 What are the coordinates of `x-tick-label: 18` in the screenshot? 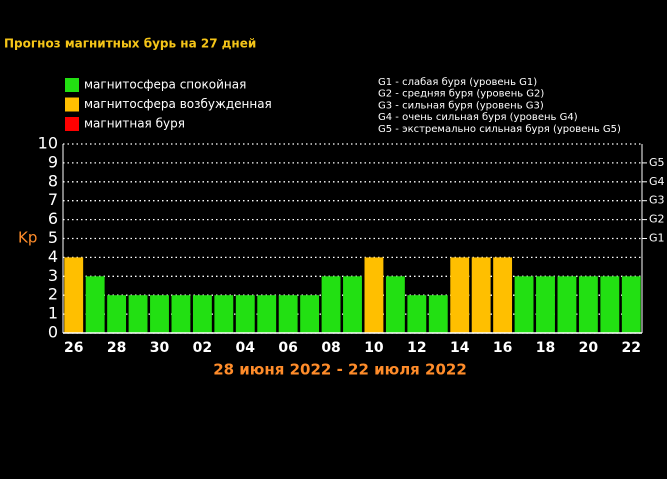 It's located at (545, 348).